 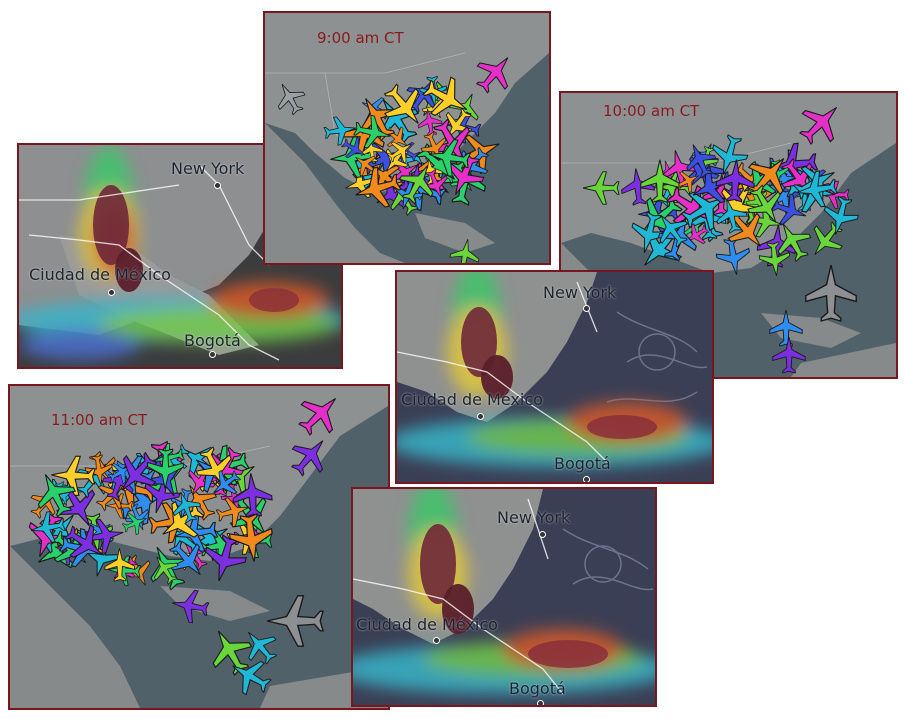 I want to click on time-label-900: 9:00 am CT, so click(x=360, y=38).